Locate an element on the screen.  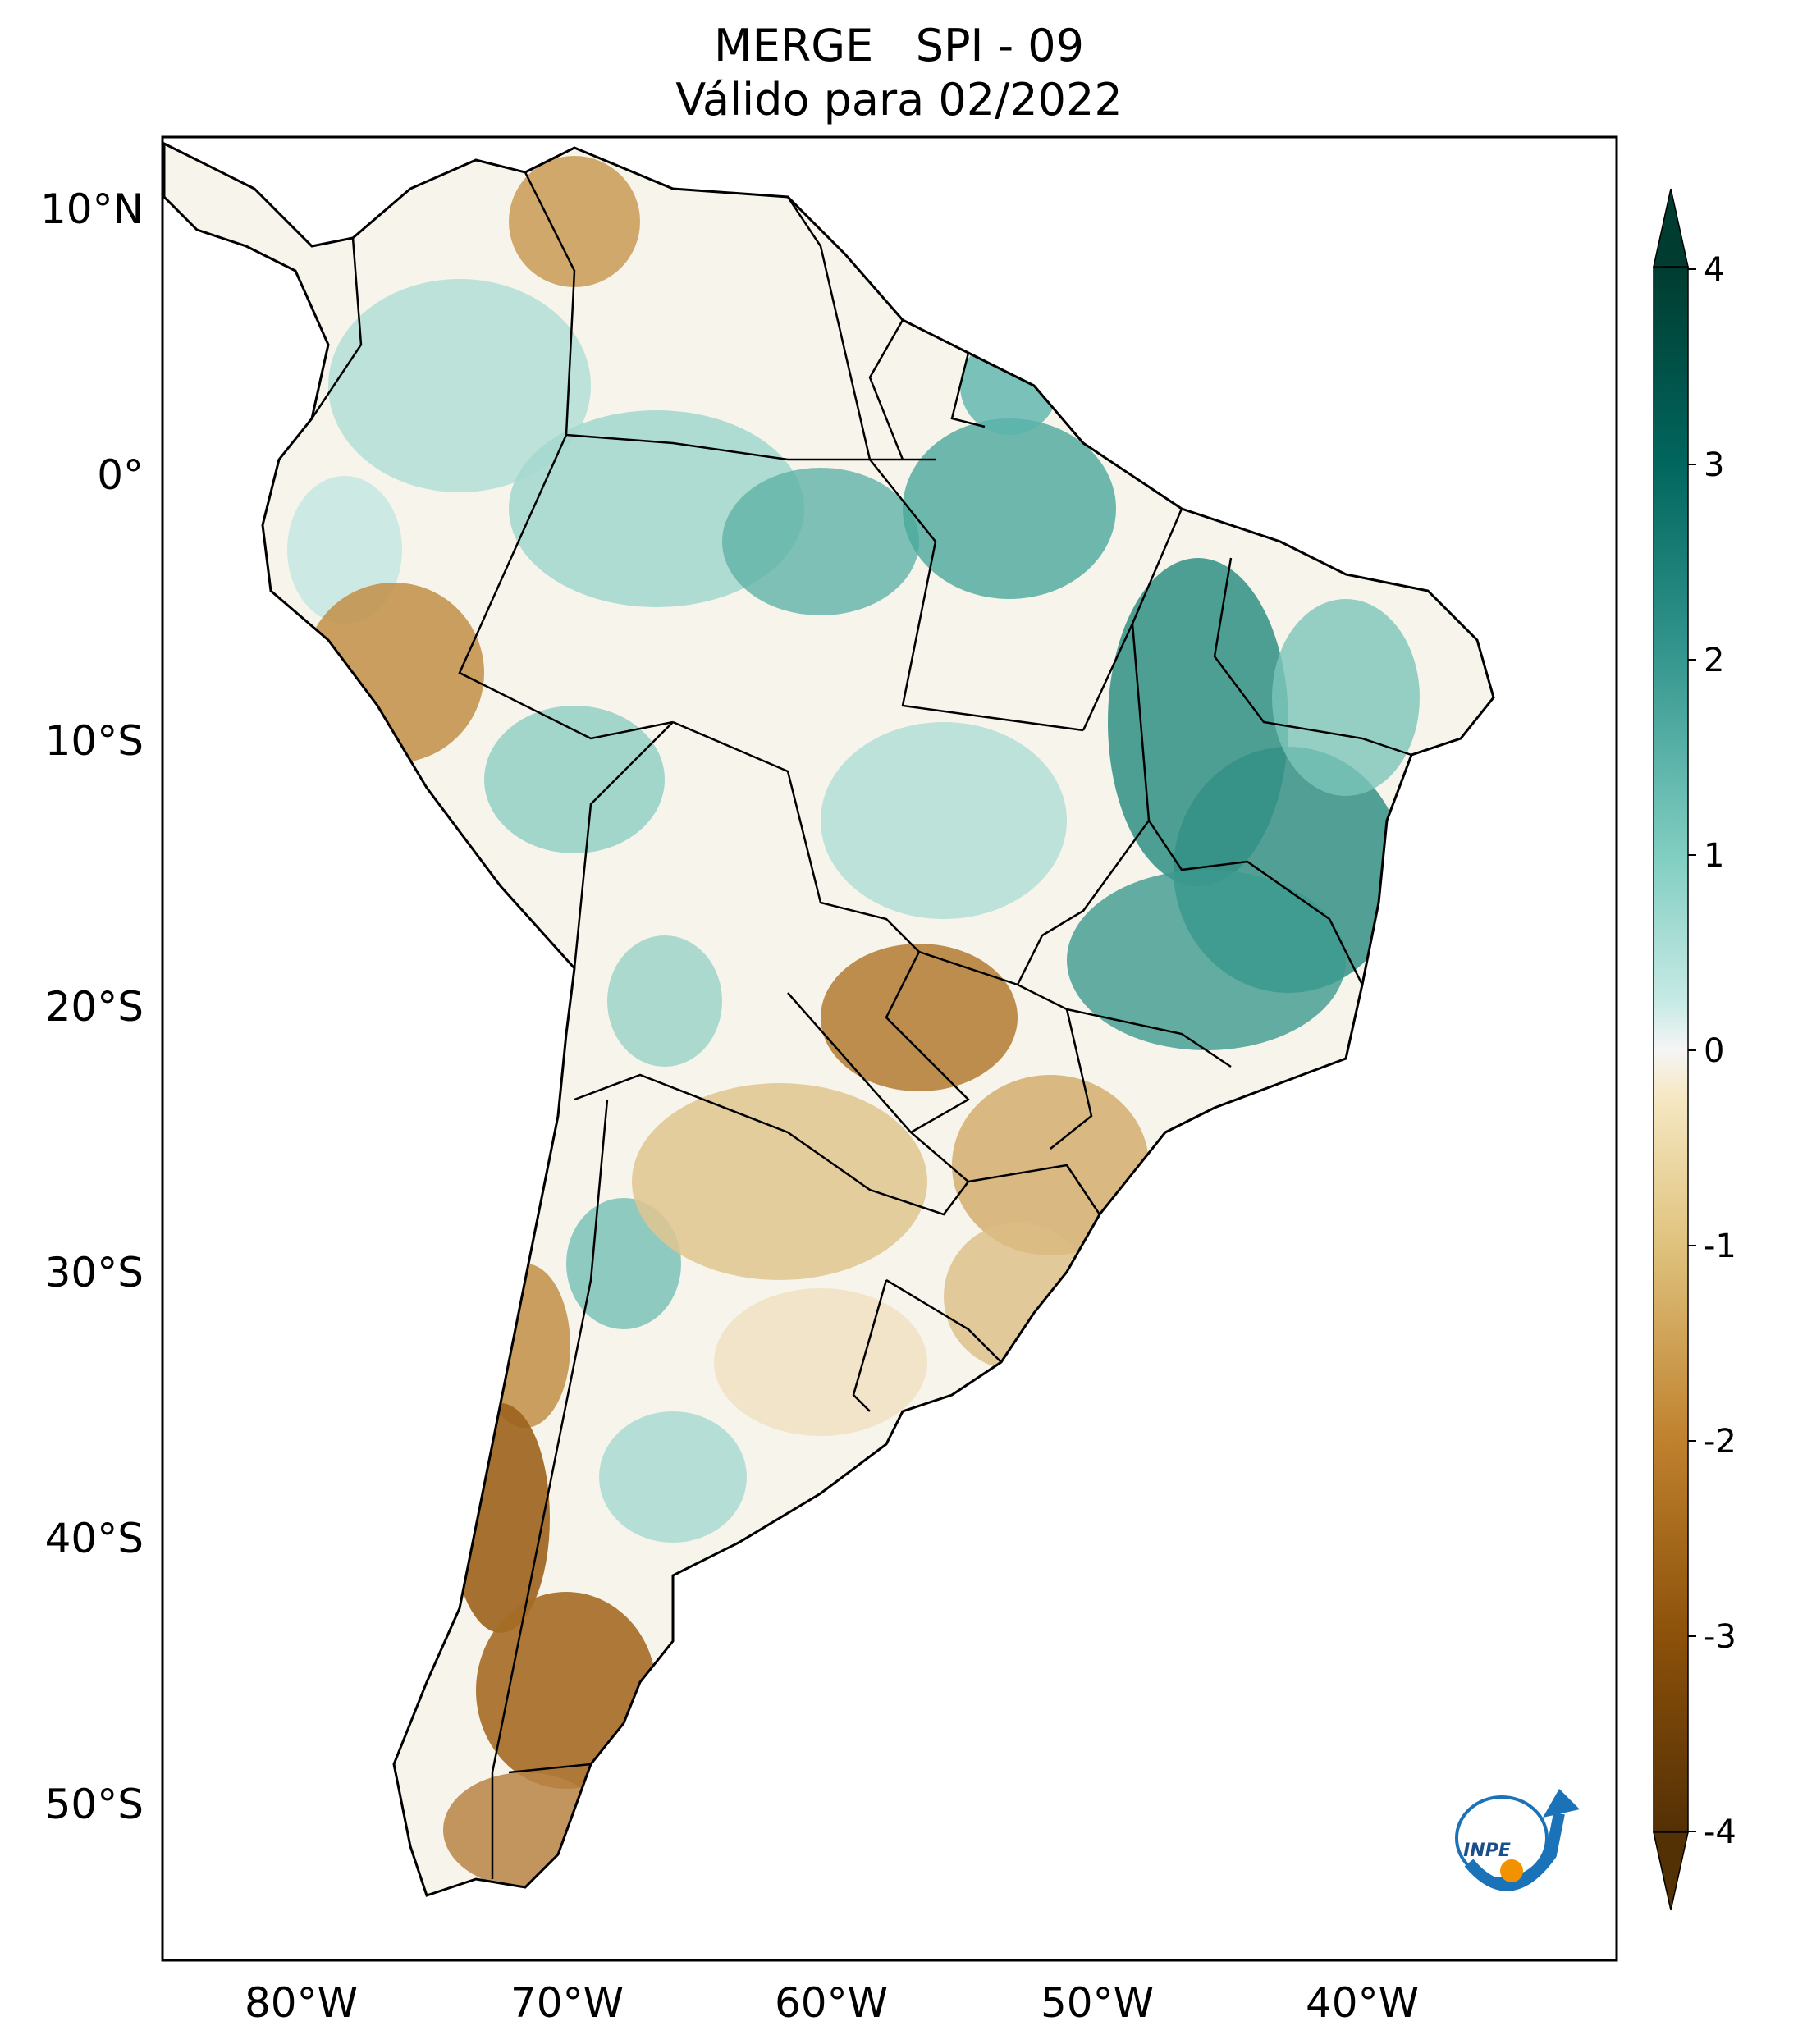
lat-label-50s: 50°S is located at coordinates (94, 1804).